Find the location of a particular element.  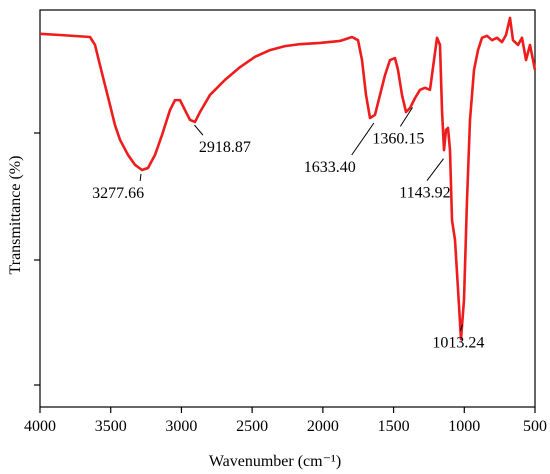

annotation-label: 3277.66 is located at coordinates (118, 193).